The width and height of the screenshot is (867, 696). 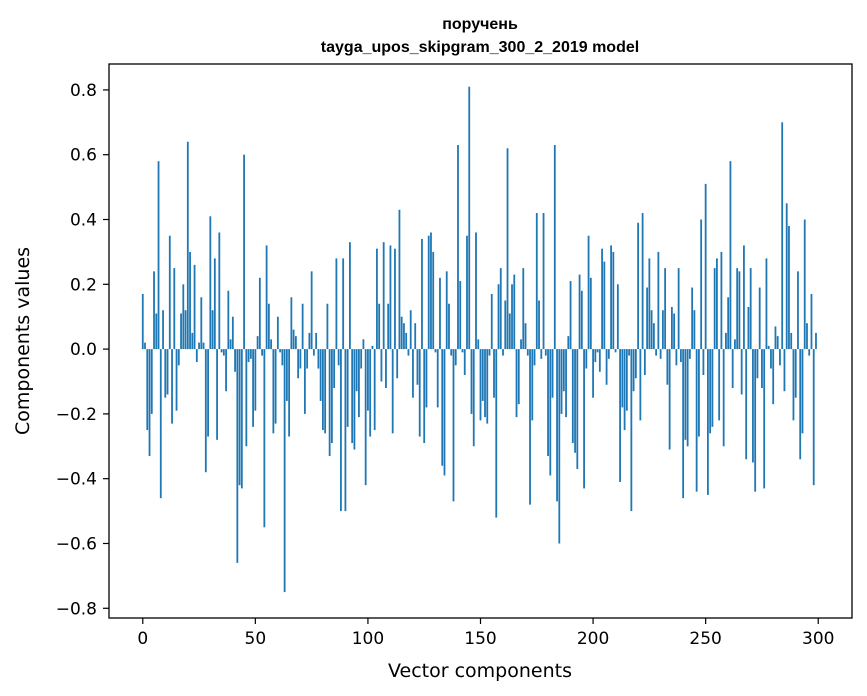 I want to click on y-tick-label: −0.4, so click(x=76, y=480).